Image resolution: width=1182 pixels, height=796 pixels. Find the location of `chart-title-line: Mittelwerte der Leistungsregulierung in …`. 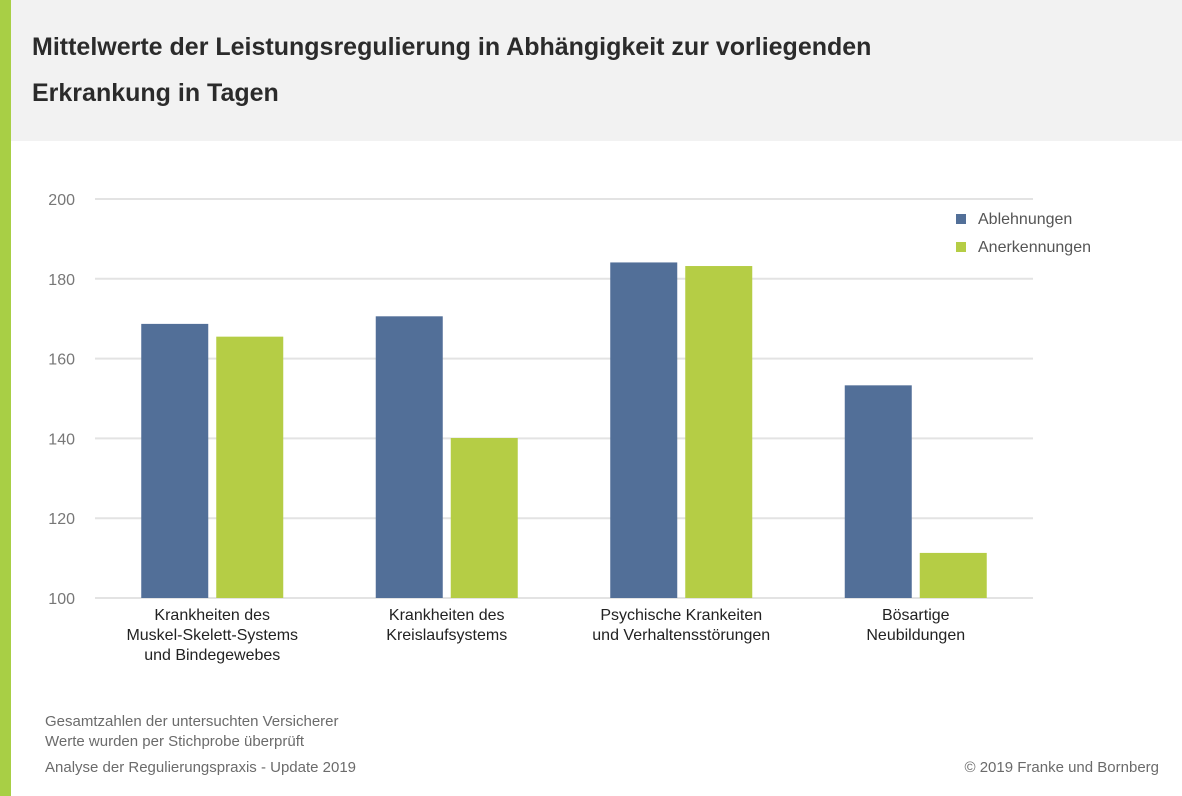

chart-title-line: Mittelwerte der Leistungsregulierung in … is located at coordinates (452, 47).